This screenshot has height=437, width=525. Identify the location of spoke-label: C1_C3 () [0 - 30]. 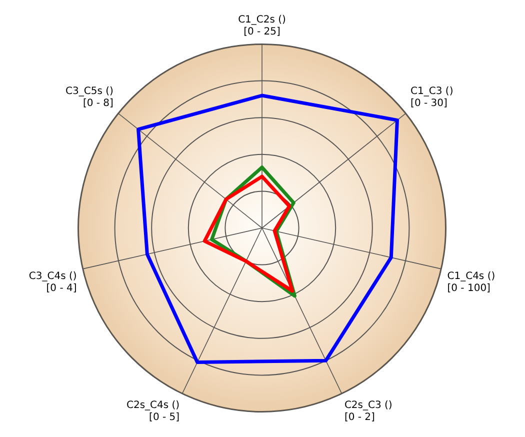
(432, 98).